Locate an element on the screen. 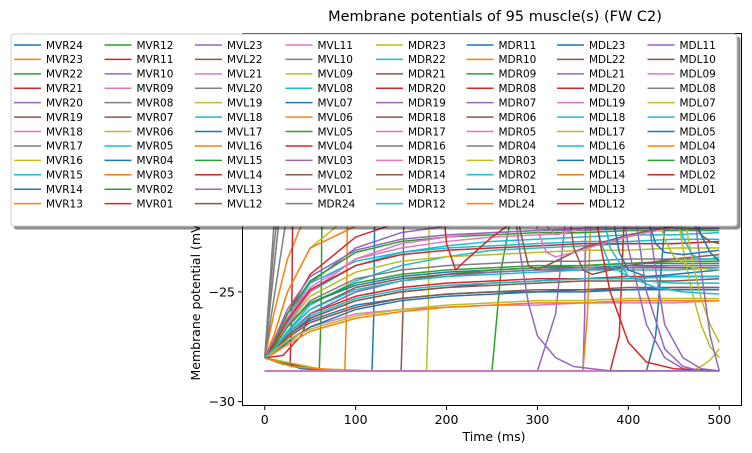  x-axis-label: Time (ms) is located at coordinates (493, 436).